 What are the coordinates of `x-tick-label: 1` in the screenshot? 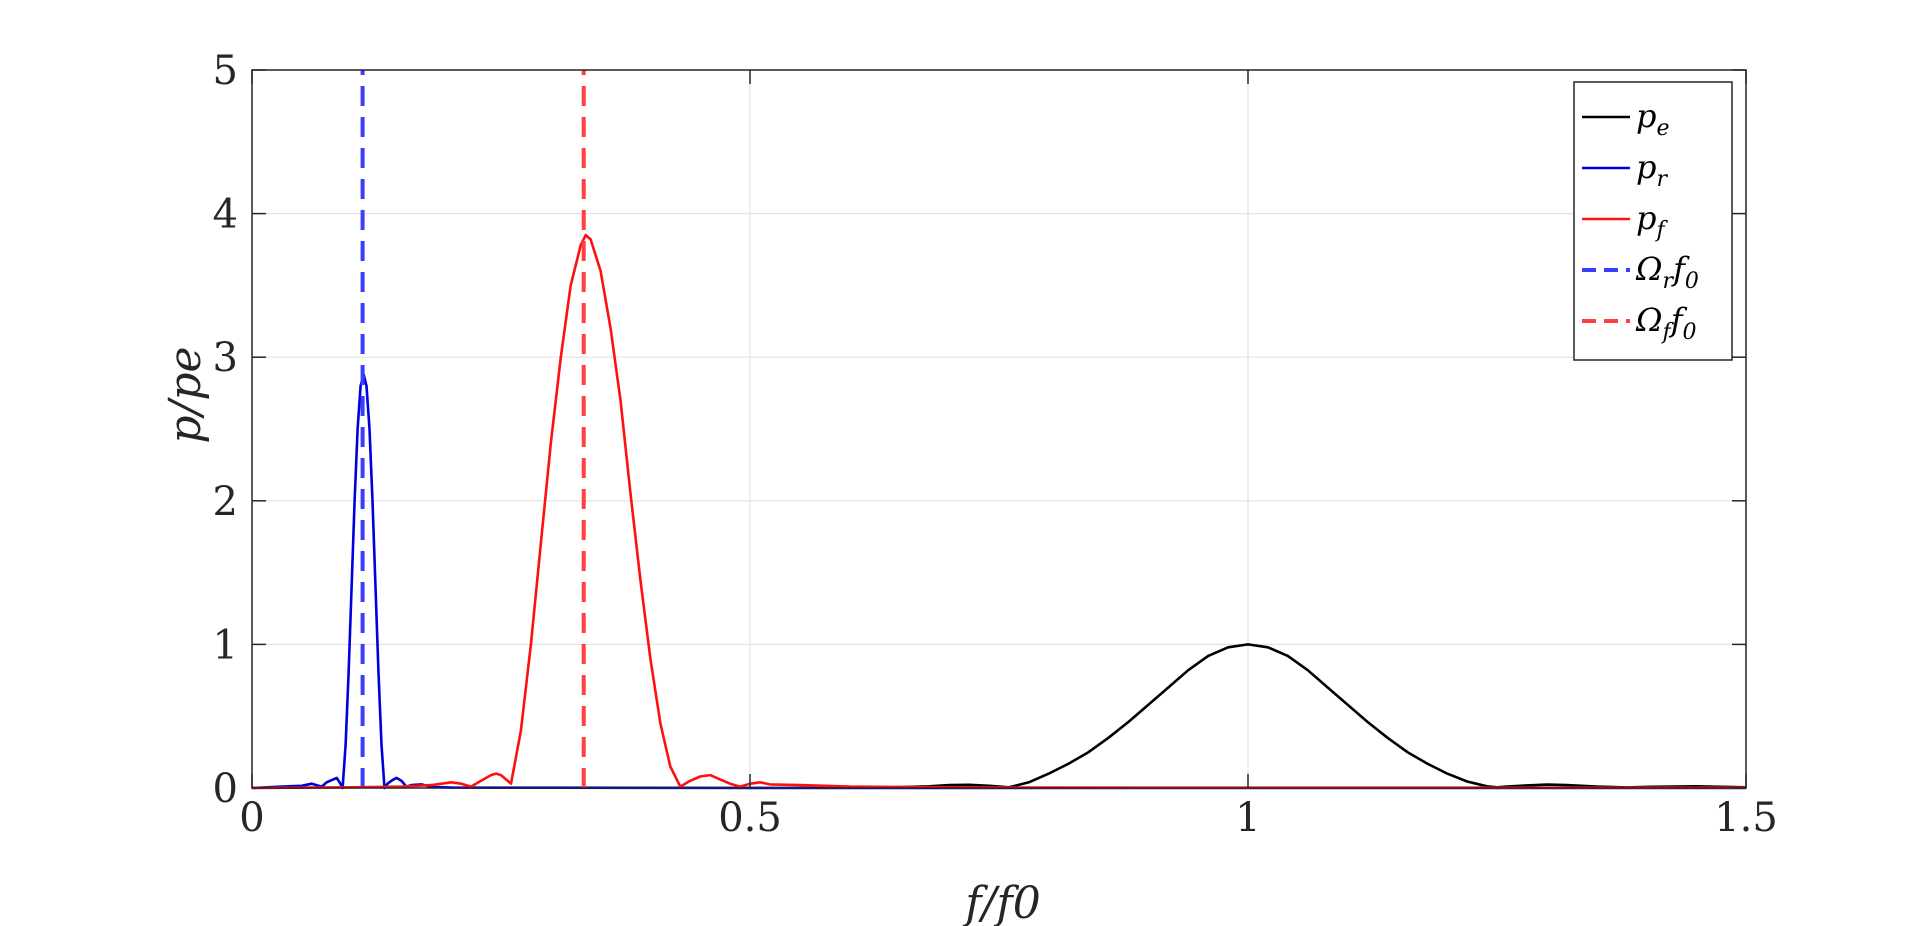 It's located at (1247, 818).